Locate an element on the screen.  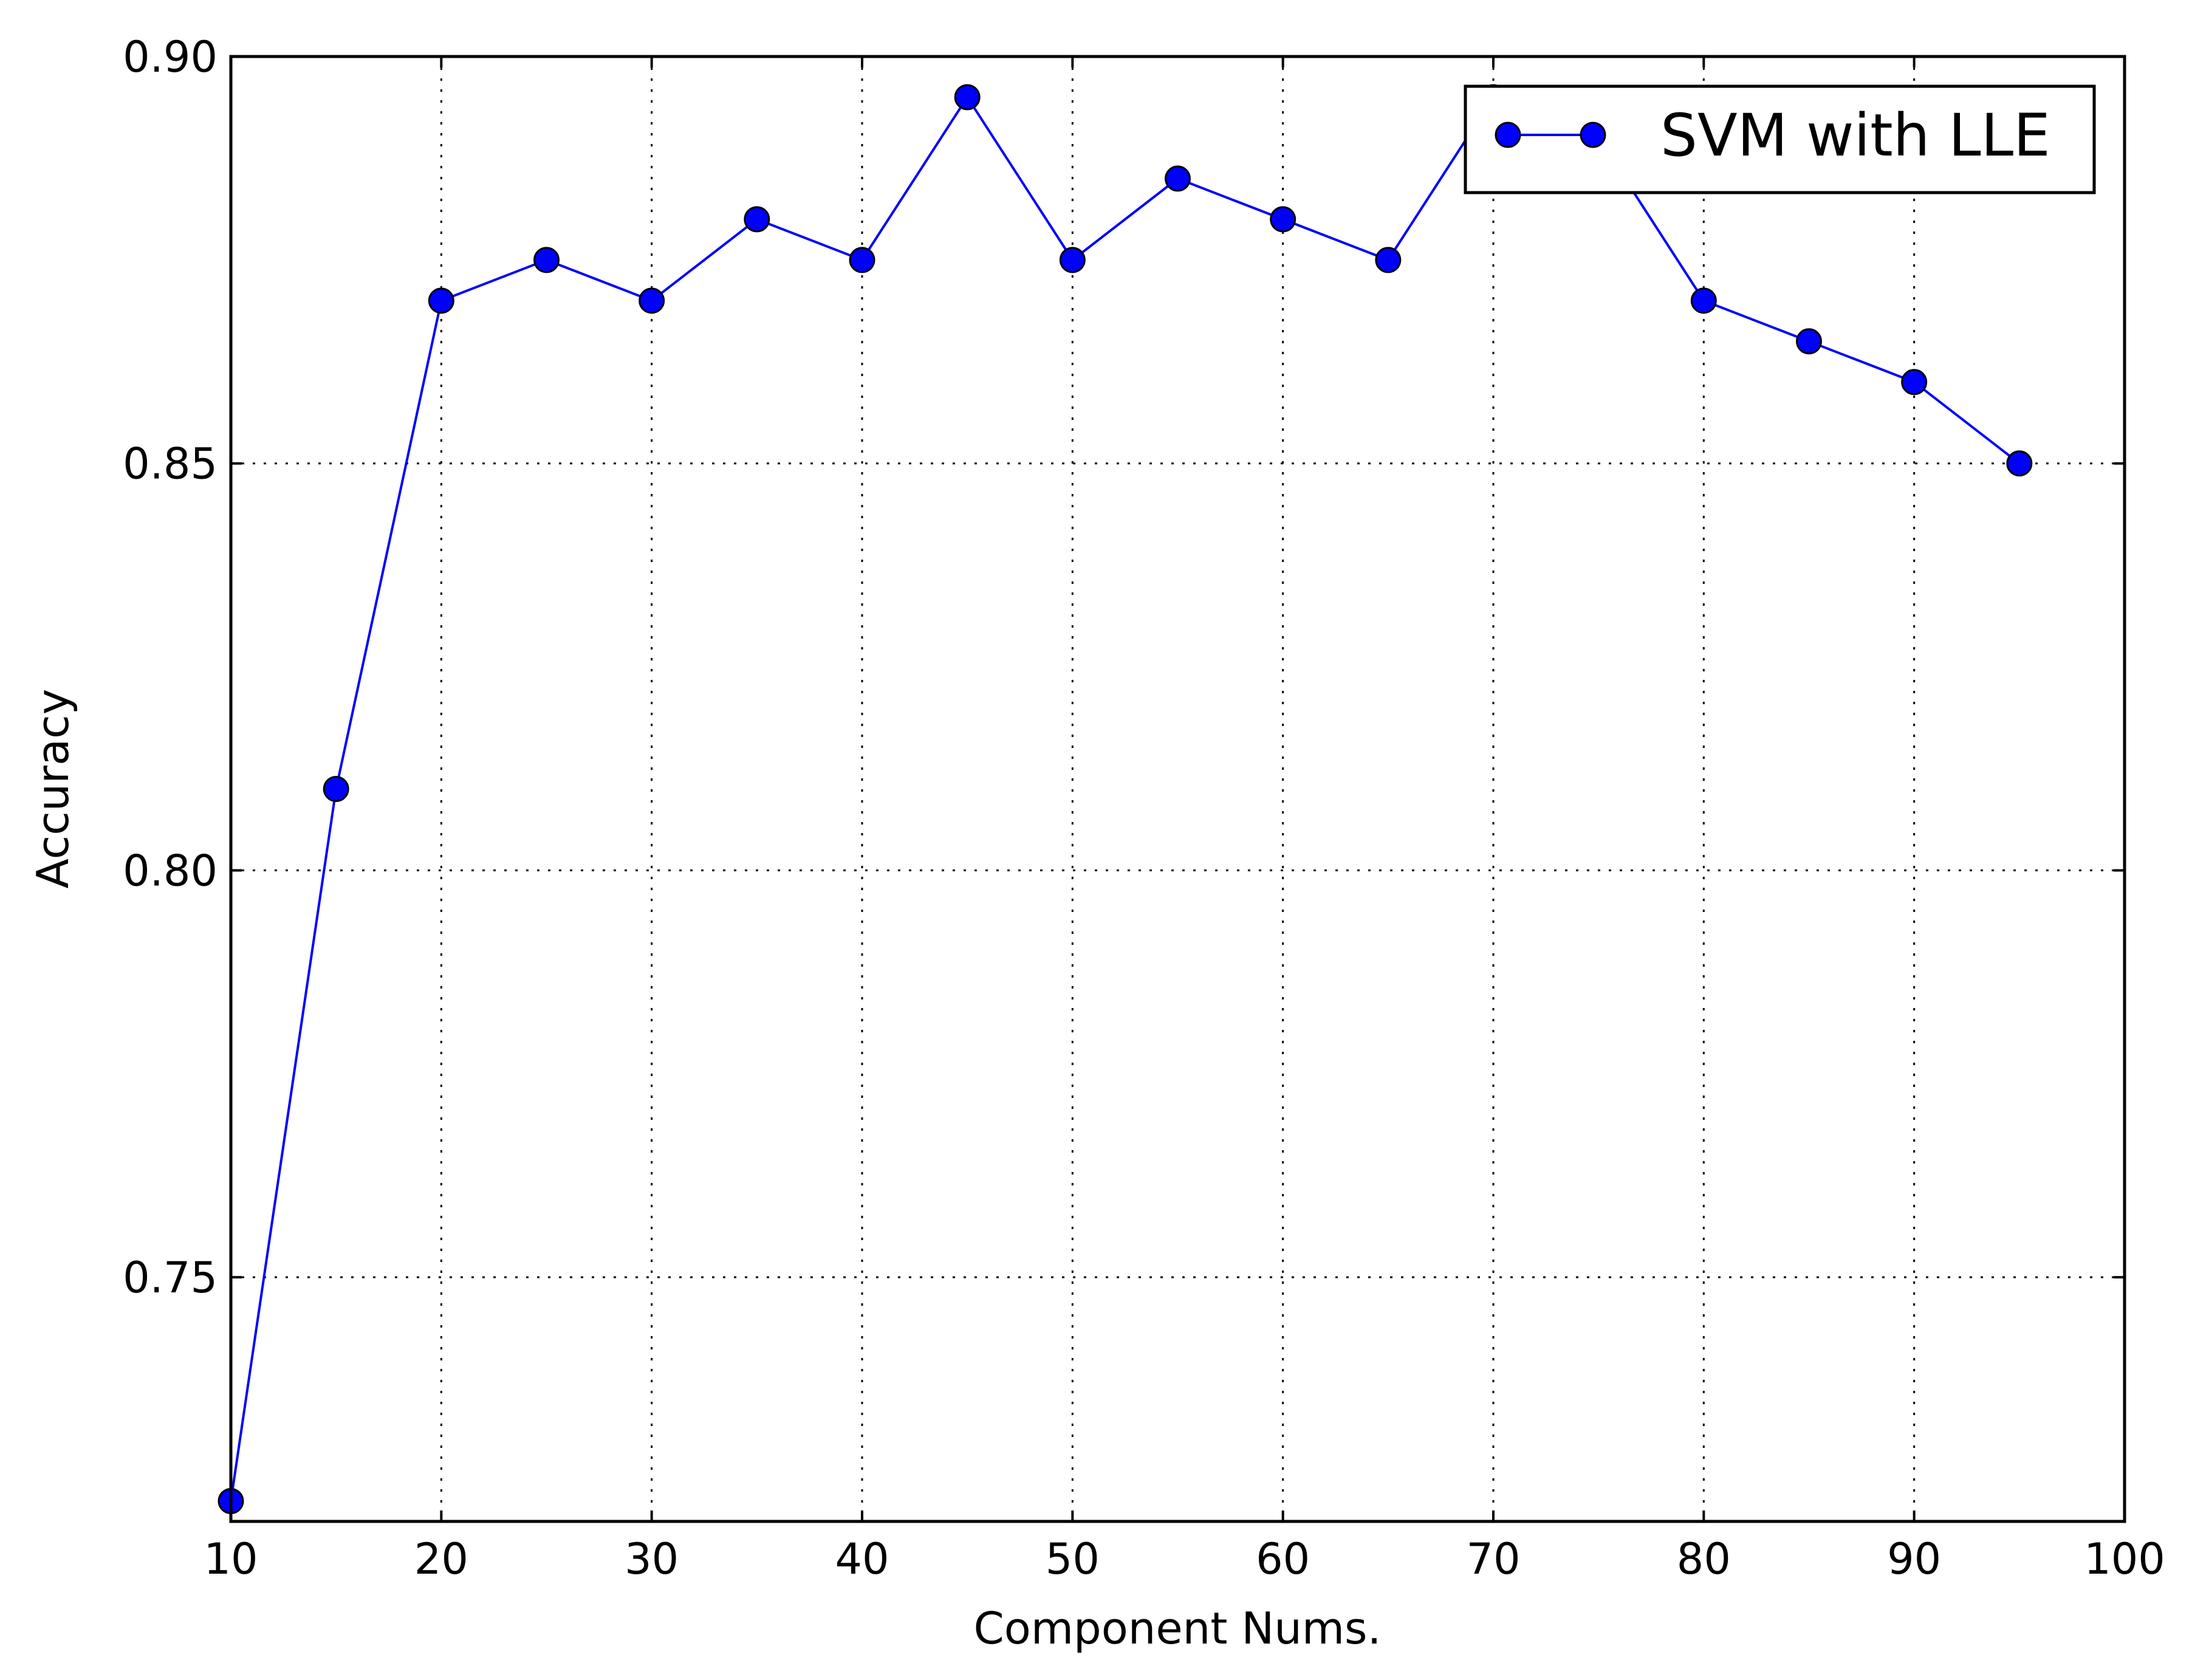
x-tick-labels: 10 20 30 40 50 60 70 80 90 100 is located at coordinates (1184, 1559).